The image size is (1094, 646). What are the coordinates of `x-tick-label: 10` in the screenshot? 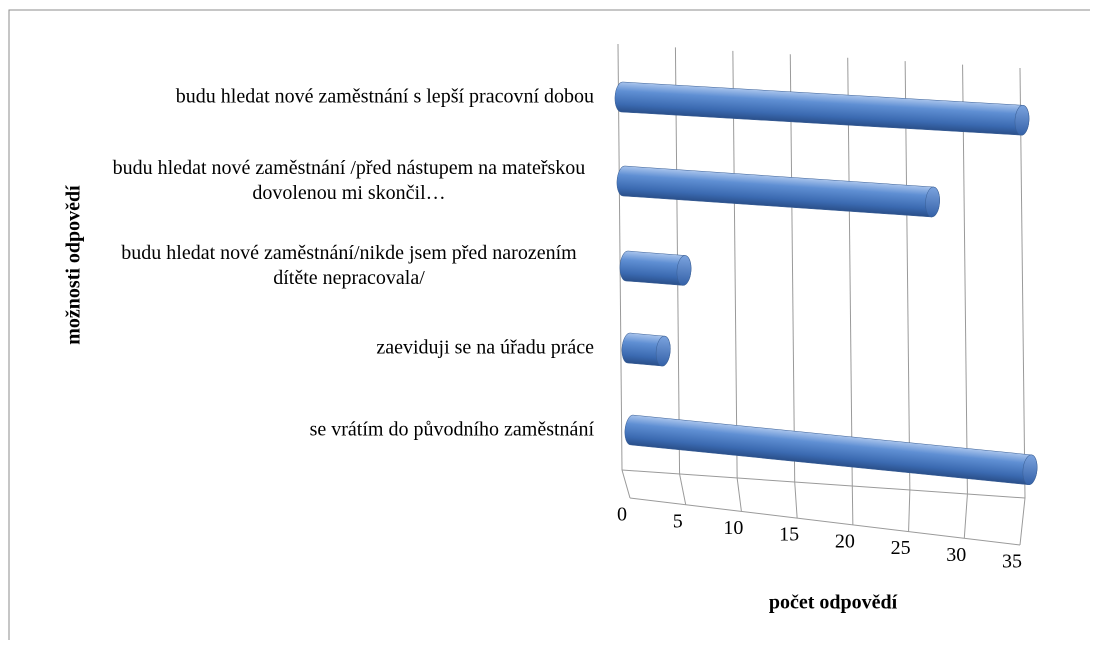 It's located at (733, 528).